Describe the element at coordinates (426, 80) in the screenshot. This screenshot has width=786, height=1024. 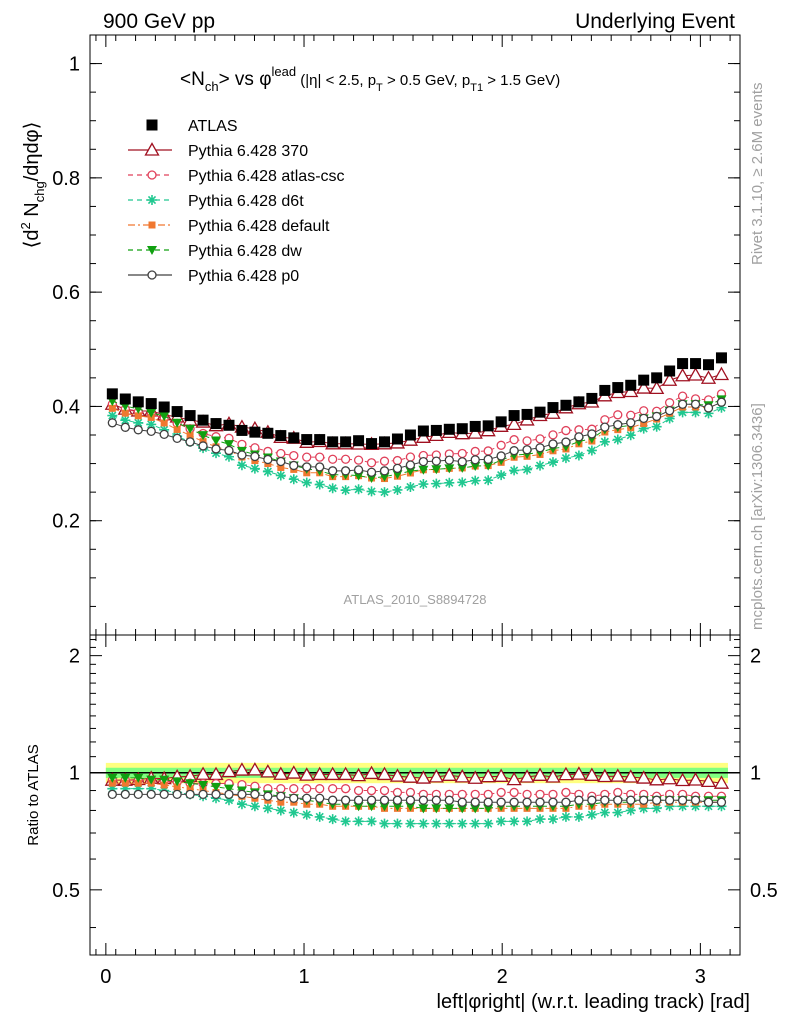
I see `title-part-d: > 0.5 GeV, p` at that location.